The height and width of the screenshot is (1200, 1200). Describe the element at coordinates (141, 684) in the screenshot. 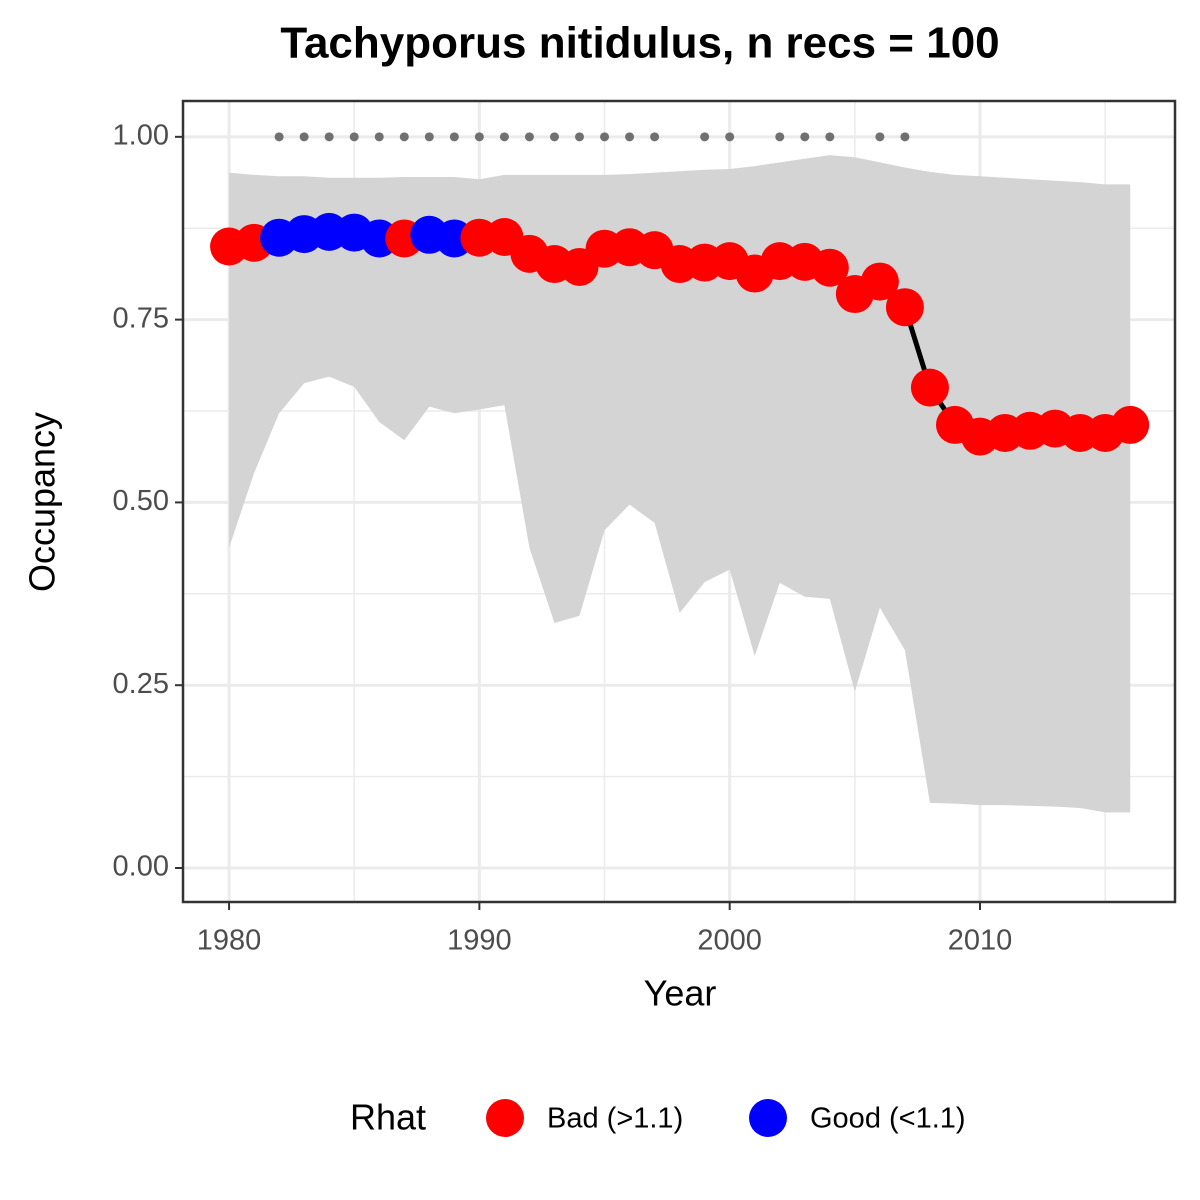

I see `y-tick-label: 0.25` at that location.